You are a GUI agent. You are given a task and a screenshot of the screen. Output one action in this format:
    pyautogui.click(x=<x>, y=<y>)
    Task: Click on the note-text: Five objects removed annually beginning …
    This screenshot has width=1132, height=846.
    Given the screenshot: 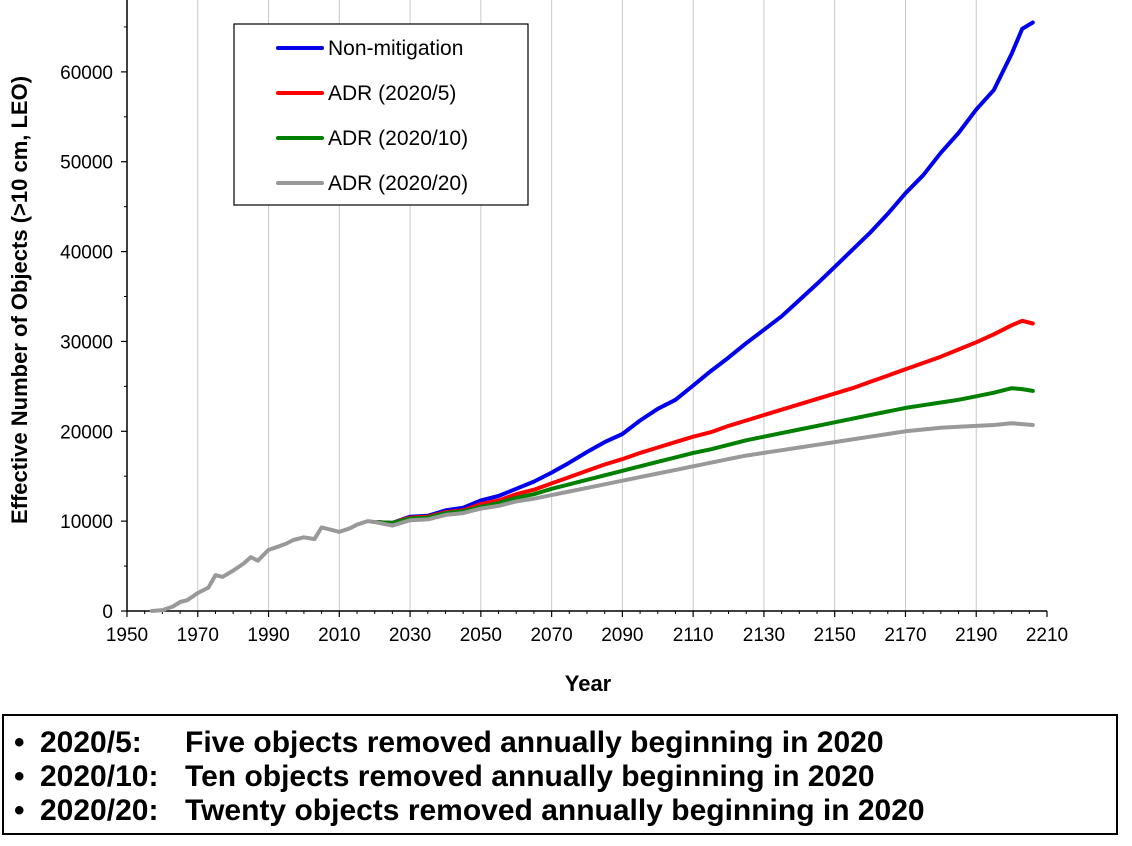 What is the action you would take?
    pyautogui.click(x=534, y=742)
    